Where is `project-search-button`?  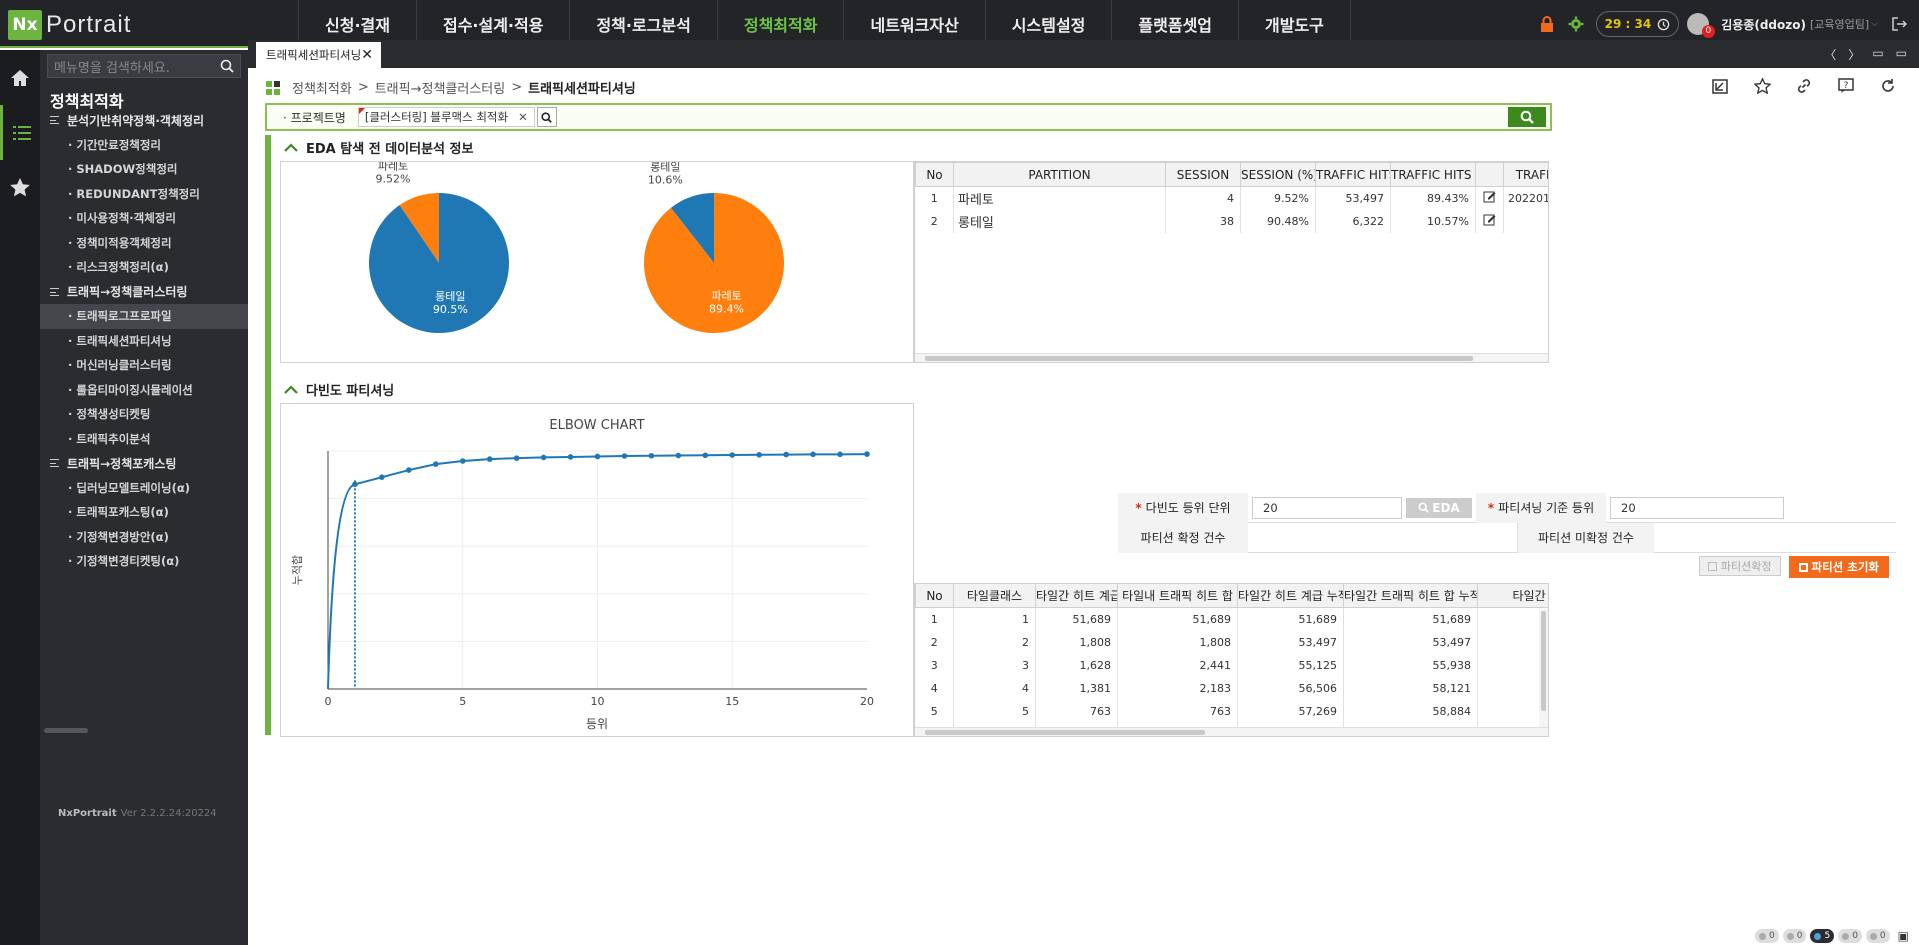
project-search-button is located at coordinates (546, 117).